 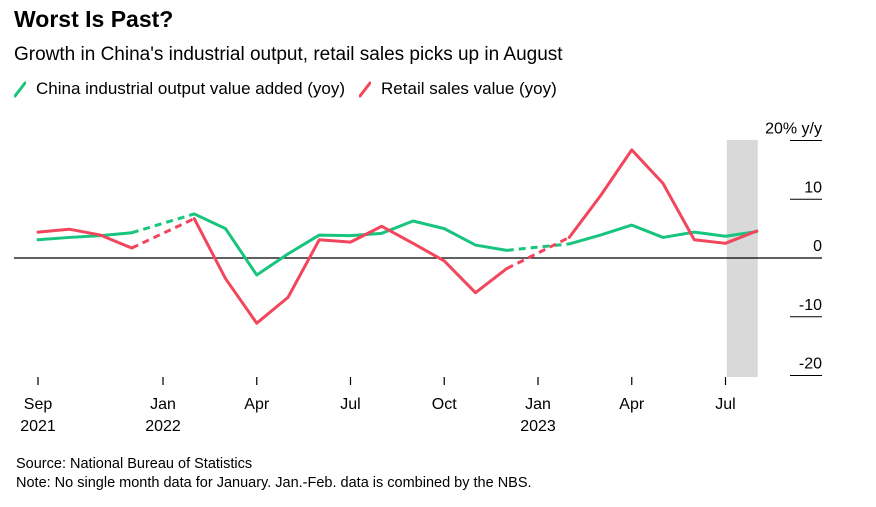 I want to click on x-tick-label: Sep, so click(x=38, y=404).